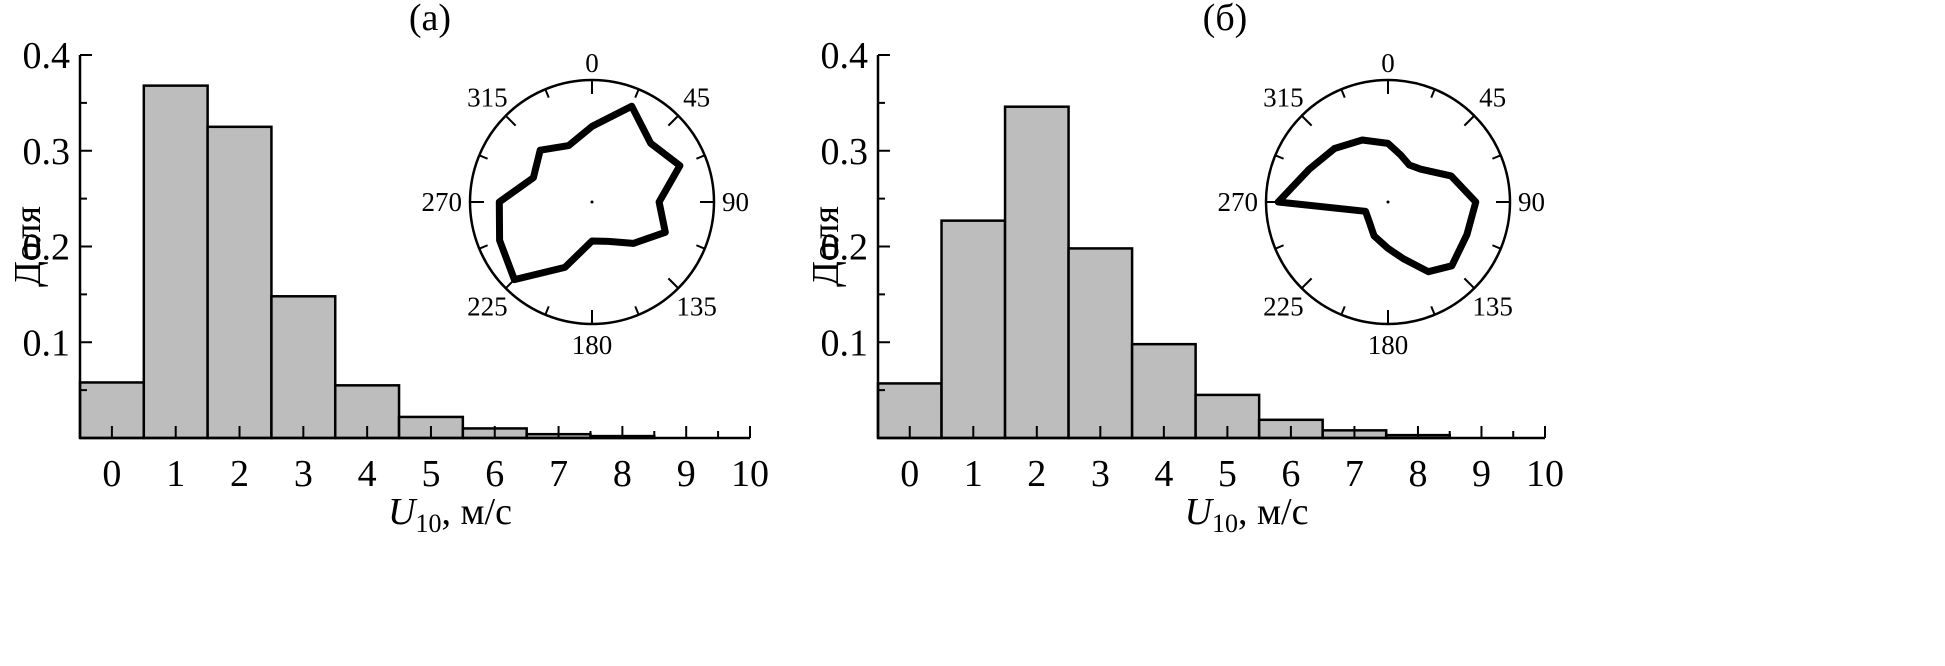  Describe the element at coordinates (1225, 19) in the screenshot. I see `panel-title: (б)` at that location.